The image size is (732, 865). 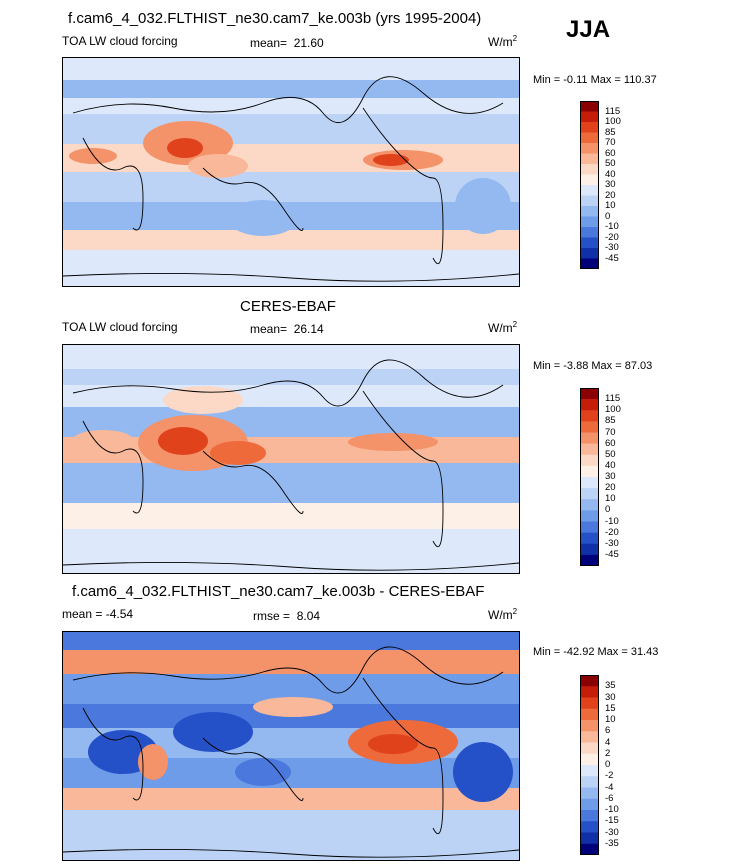 I want to click on panel-3-colorbar-labels: 35 30 15 10 6 4 2 0 -2 -4 -6 -10 -15 -30 -35, so click(x=625, y=765).